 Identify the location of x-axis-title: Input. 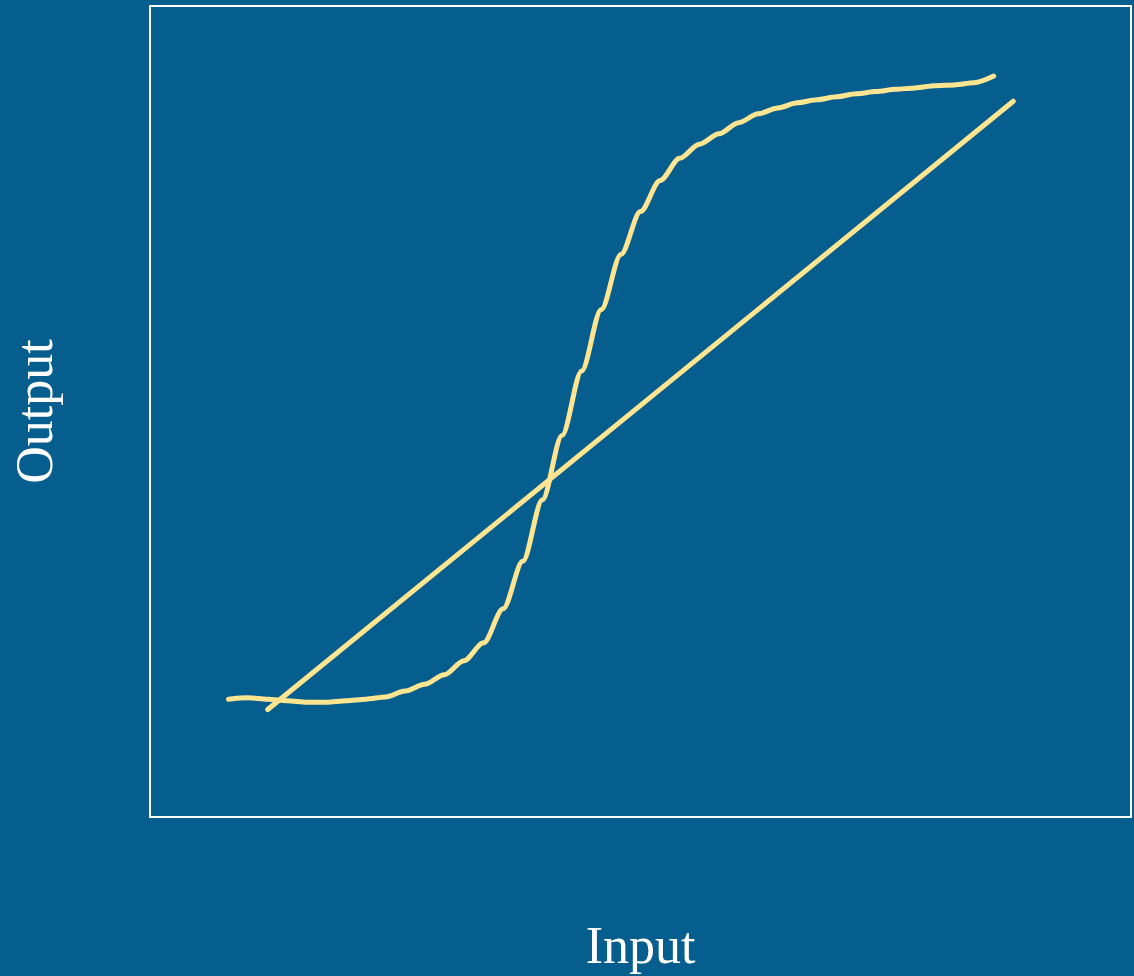
(640, 945).